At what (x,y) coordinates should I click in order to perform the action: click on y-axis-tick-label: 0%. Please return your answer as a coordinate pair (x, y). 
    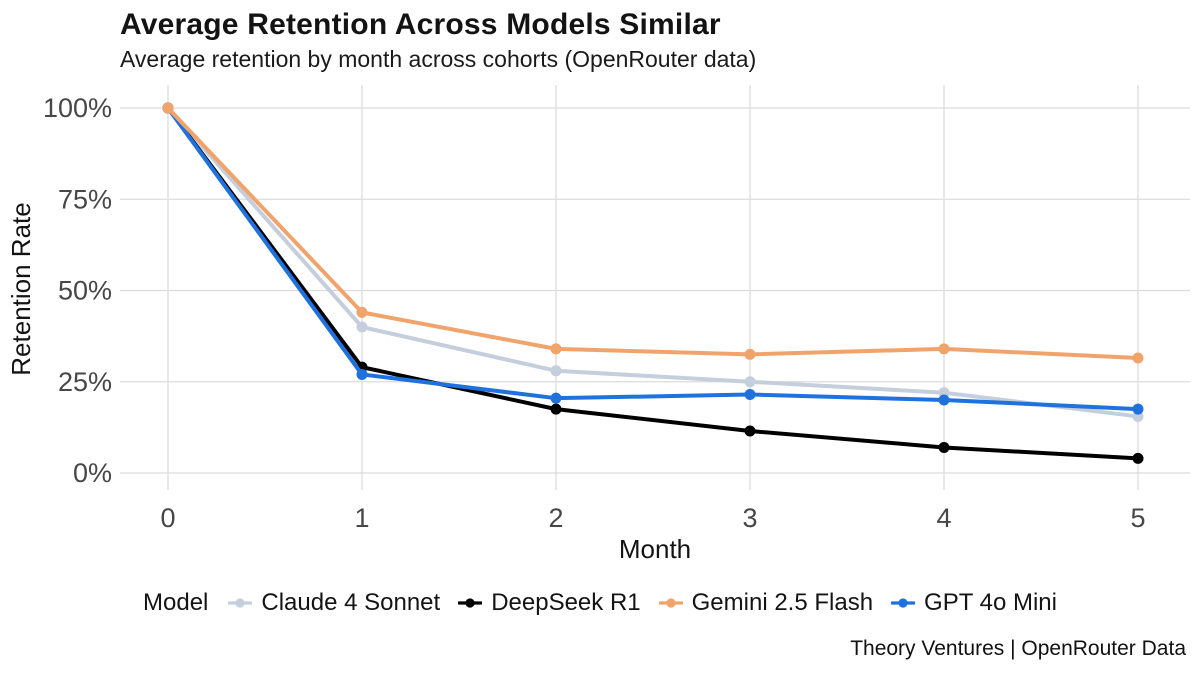
    Looking at the image, I should click on (92, 473).